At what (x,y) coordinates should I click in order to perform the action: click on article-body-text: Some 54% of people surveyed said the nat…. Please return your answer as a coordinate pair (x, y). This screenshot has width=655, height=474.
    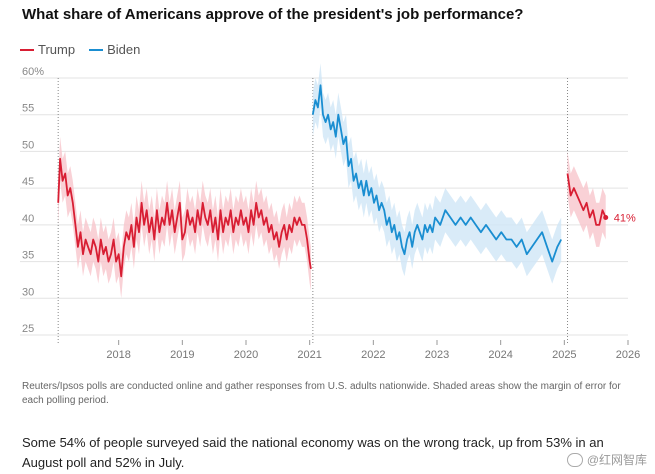
    Looking at the image, I should click on (313, 452).